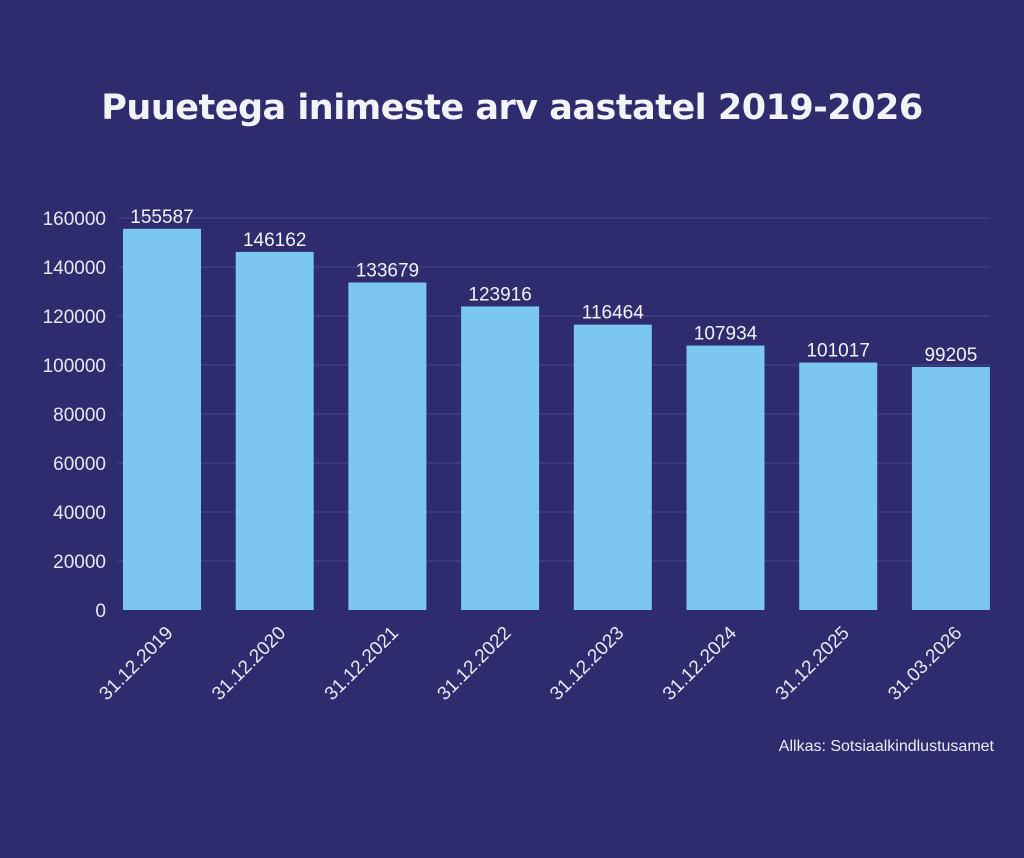 Image resolution: width=1024 pixels, height=858 pixels. I want to click on x-tick-label: 31.12.2021, so click(362, 664).